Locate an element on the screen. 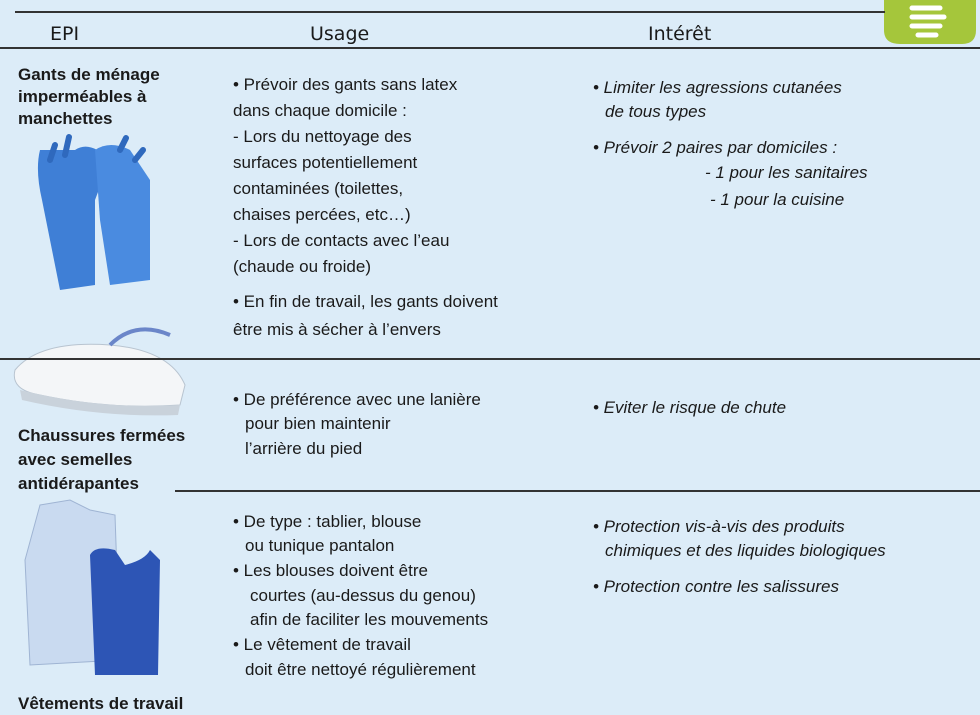  column-header: Intérêt is located at coordinates (680, 34).